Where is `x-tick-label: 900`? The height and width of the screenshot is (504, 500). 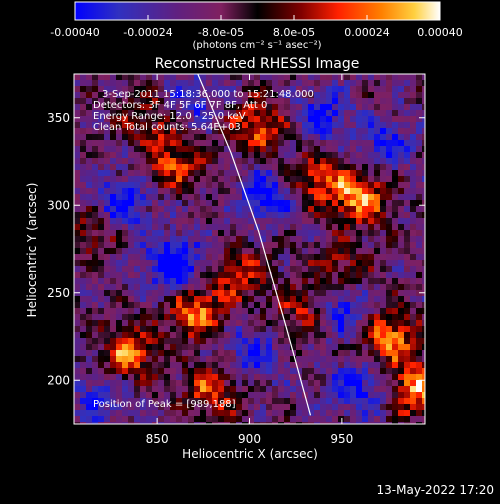
x-tick-label: 900 is located at coordinates (249, 439).